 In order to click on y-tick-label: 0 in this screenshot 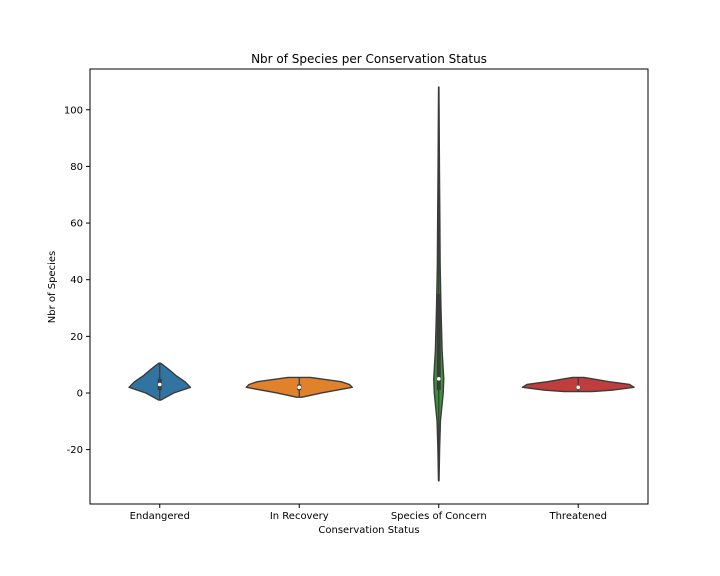, I will do `click(80, 393)`.